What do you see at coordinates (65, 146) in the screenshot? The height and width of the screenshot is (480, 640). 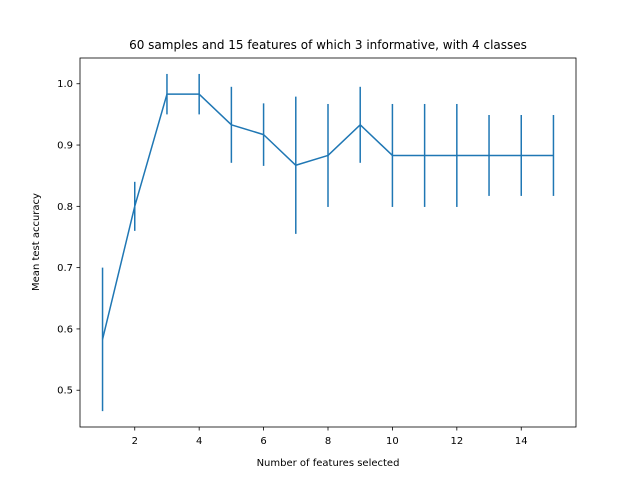 I see `y-tick-label: 0.9` at bounding box center [65, 146].